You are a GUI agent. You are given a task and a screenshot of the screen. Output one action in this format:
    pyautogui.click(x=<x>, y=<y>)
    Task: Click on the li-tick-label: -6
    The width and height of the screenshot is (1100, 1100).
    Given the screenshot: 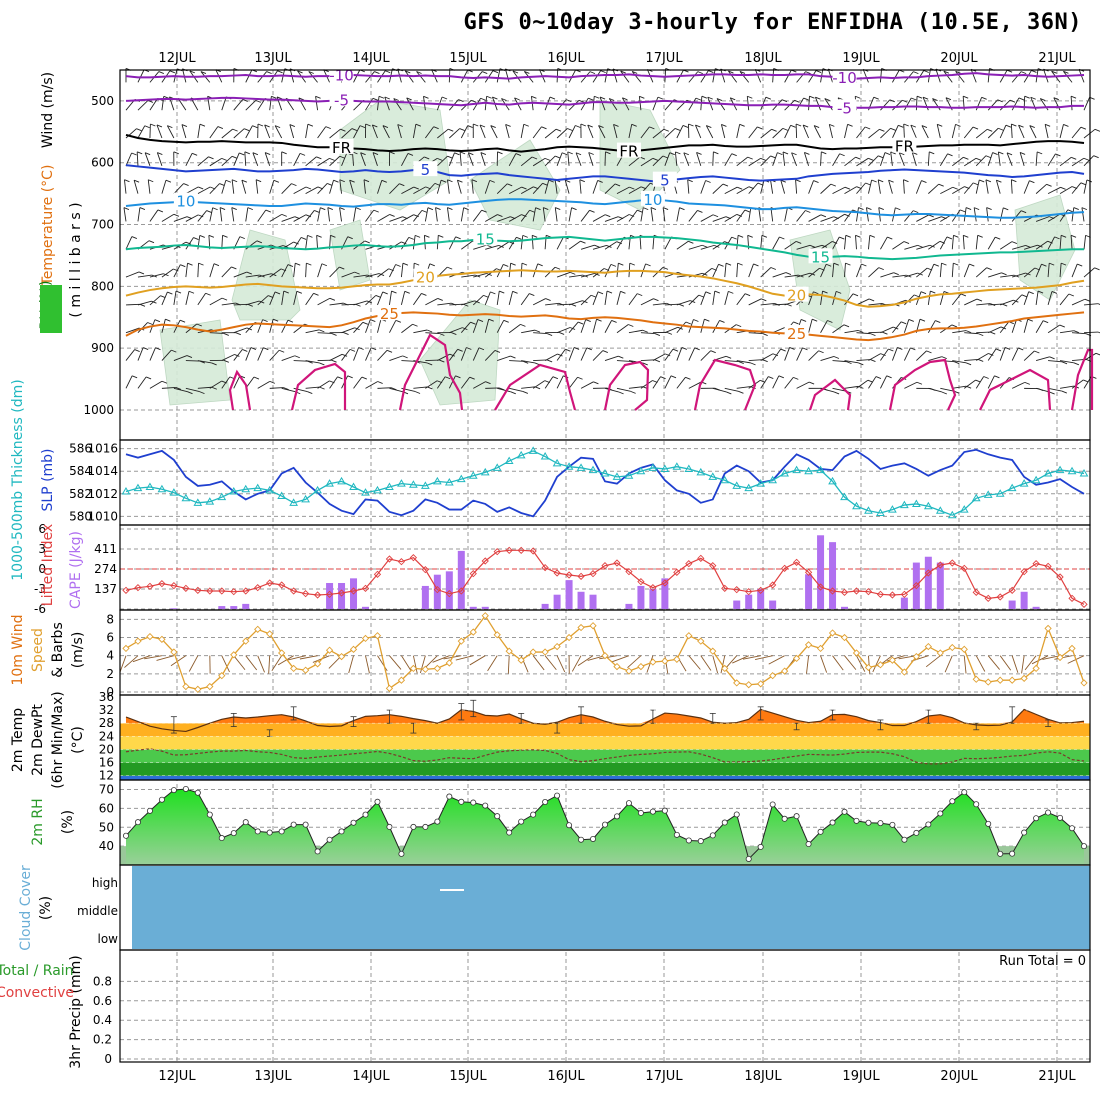 What is the action you would take?
    pyautogui.click(x=40, y=609)
    